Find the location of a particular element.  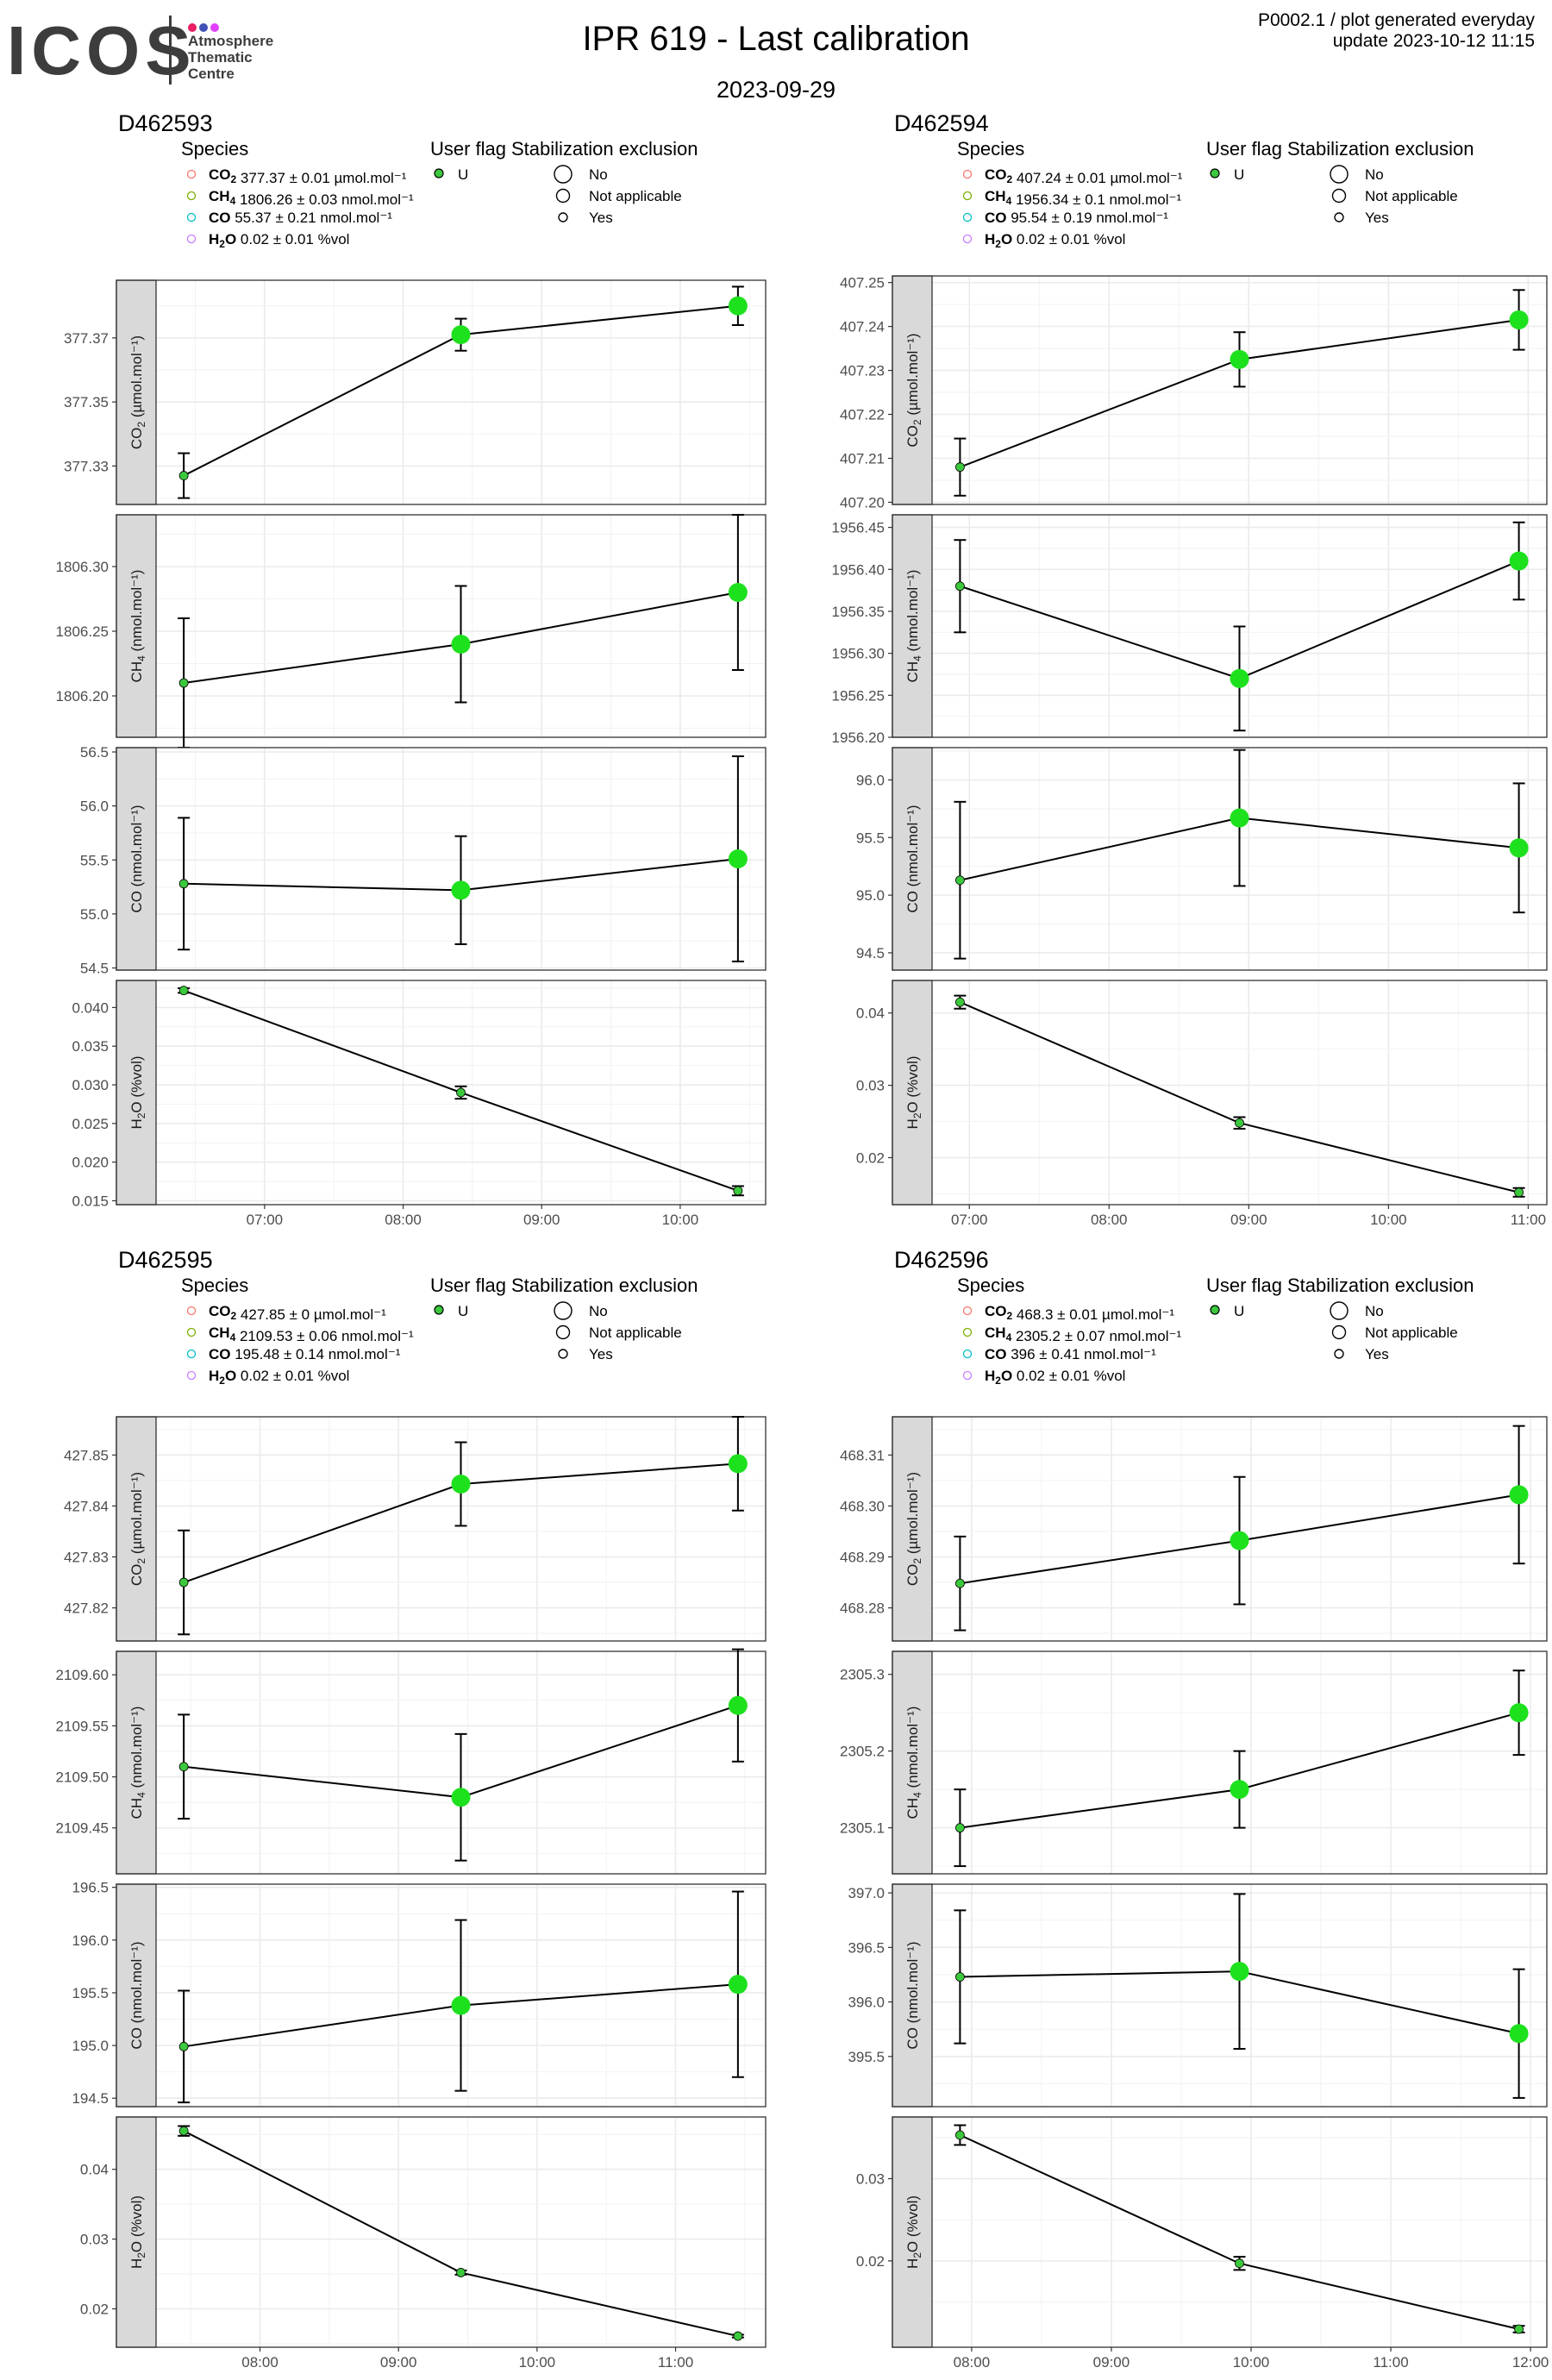

y-tick-label: 0.02 is located at coordinates (871, 2262).